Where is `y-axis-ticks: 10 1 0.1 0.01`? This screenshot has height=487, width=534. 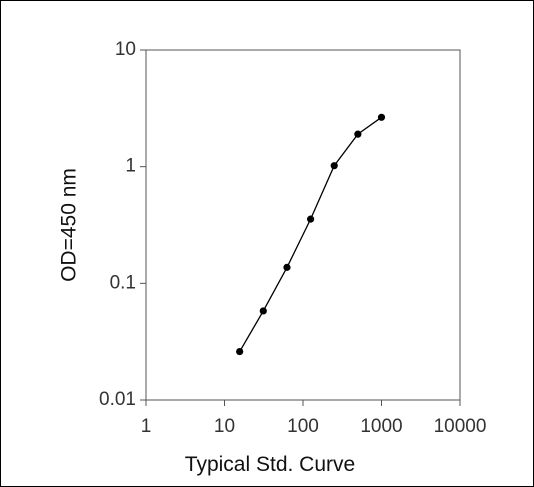 y-axis-ticks: 10 1 0.1 0.01 is located at coordinates (122, 224).